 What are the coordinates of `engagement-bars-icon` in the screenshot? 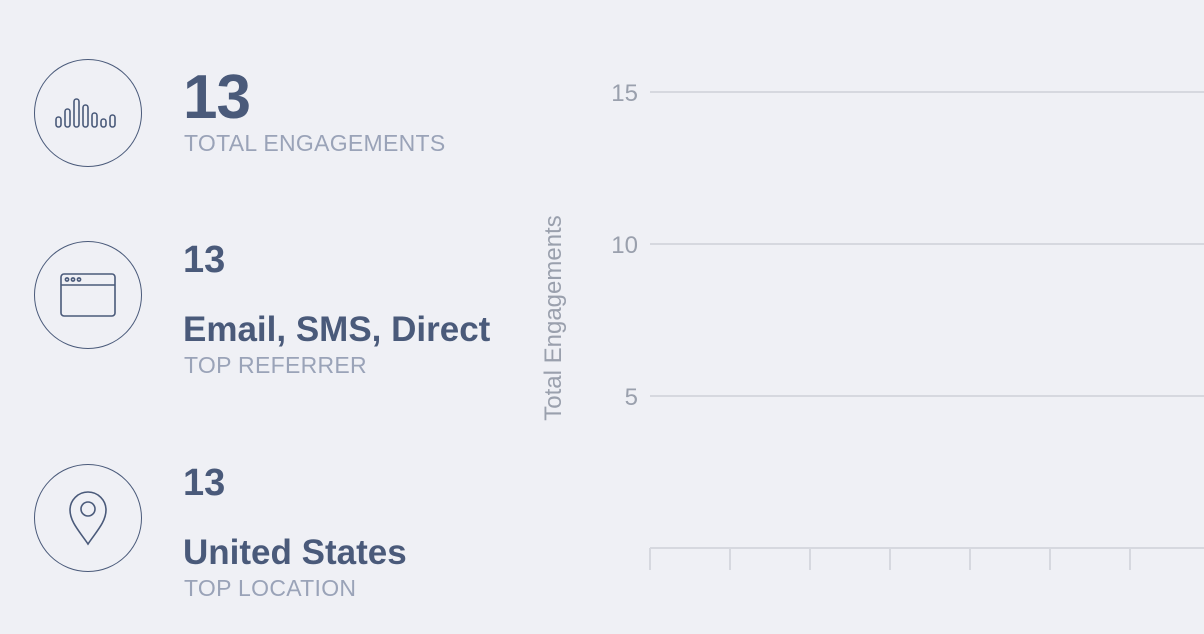 It's located at (88, 113).